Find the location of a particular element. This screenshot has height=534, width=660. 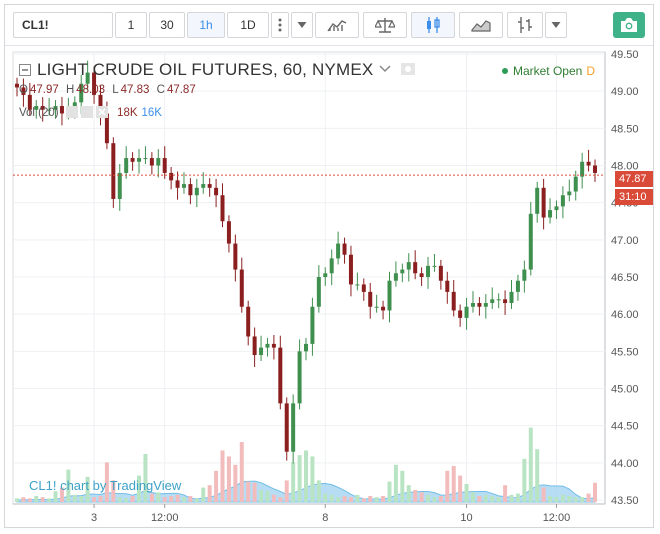

interval-1-button: 1 is located at coordinates (131, 25).